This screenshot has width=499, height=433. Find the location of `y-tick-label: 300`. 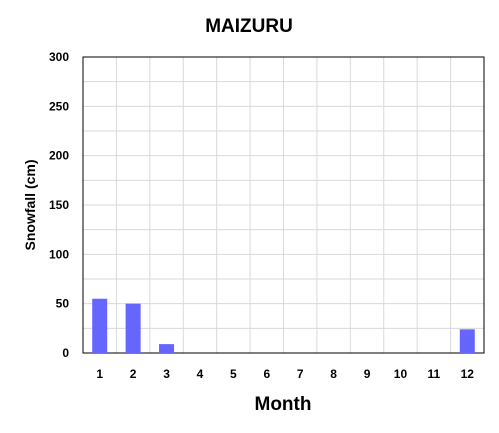

y-tick-label: 300 is located at coordinates (59, 57).